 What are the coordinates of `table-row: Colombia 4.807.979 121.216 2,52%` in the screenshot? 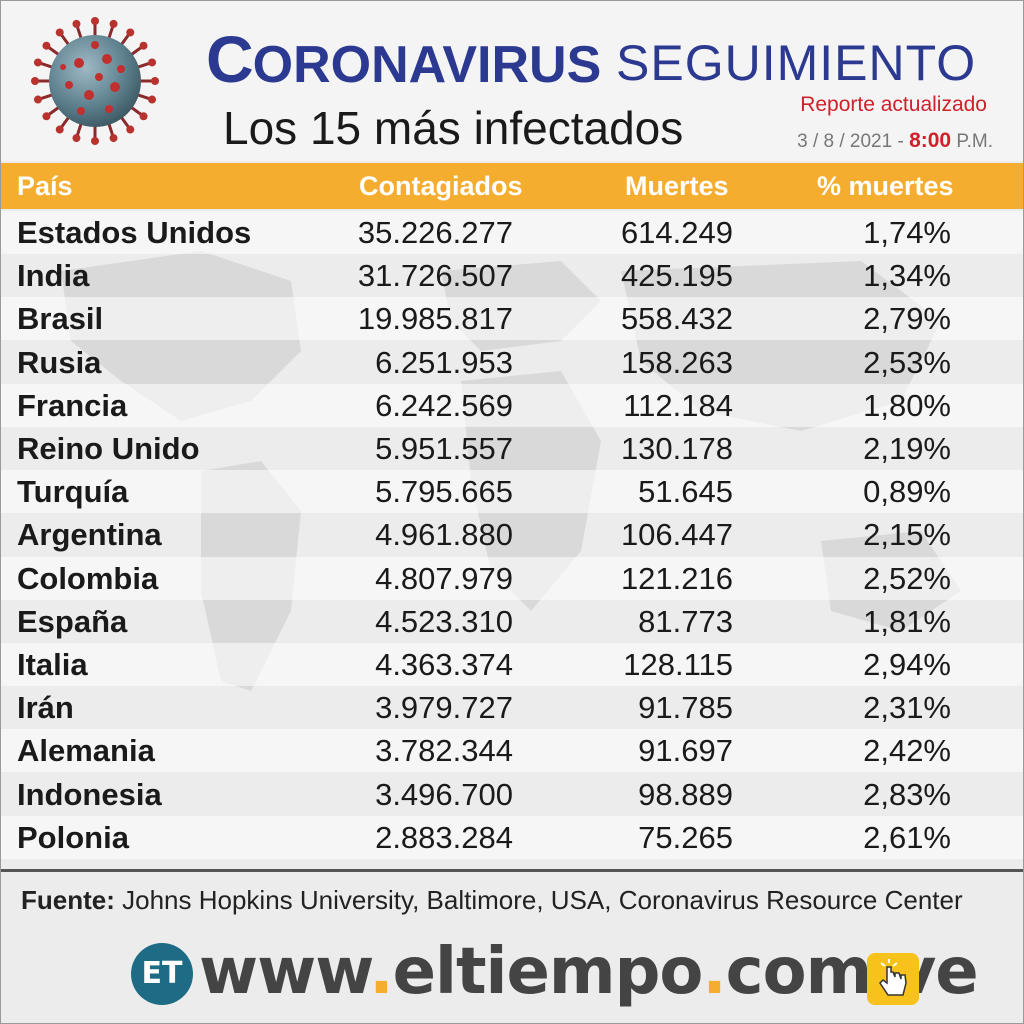 It's located at (512, 578).